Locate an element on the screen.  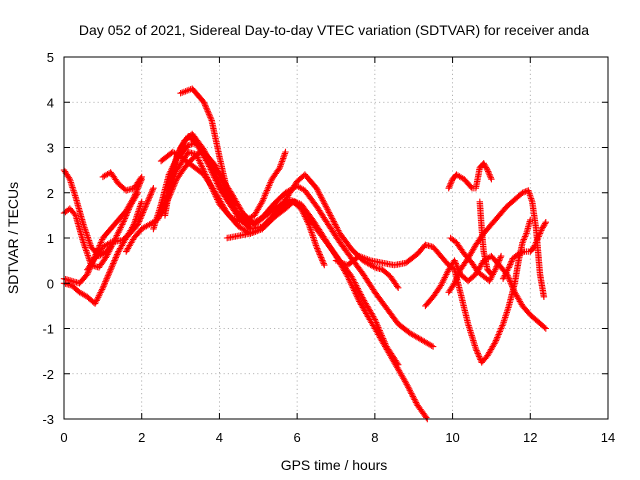
x-tick-label: 14 is located at coordinates (608, 437).